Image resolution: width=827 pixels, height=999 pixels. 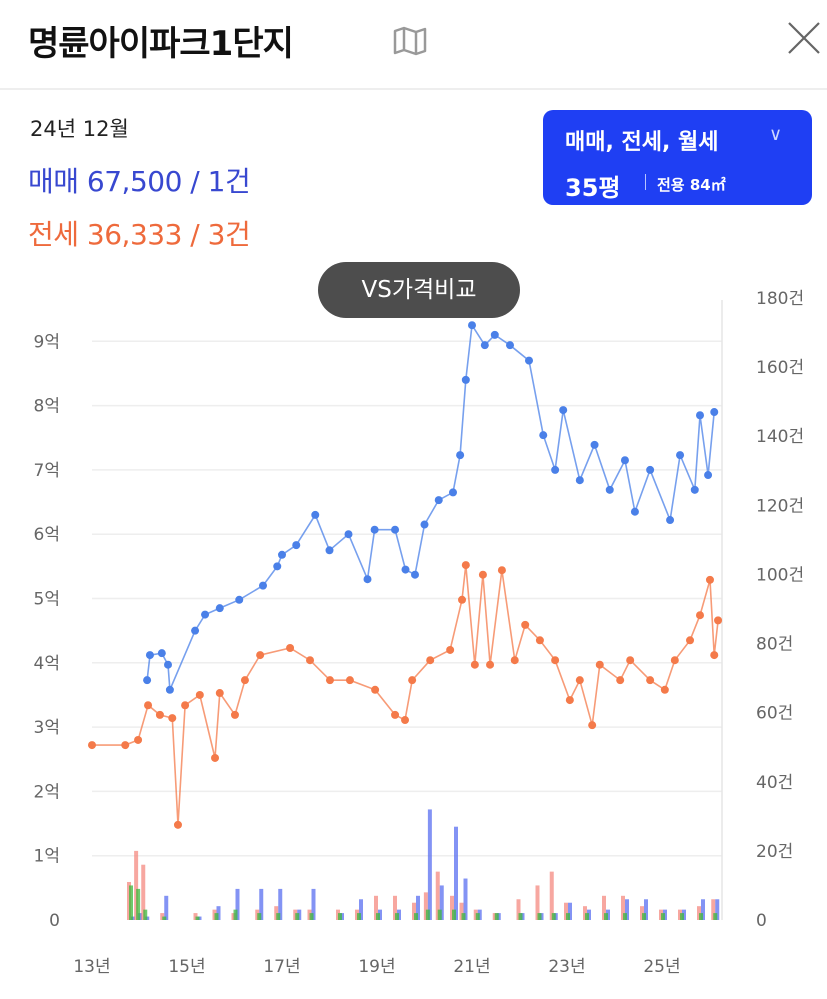 I want to click on right-axis-tick-label: 0, so click(x=761, y=921).